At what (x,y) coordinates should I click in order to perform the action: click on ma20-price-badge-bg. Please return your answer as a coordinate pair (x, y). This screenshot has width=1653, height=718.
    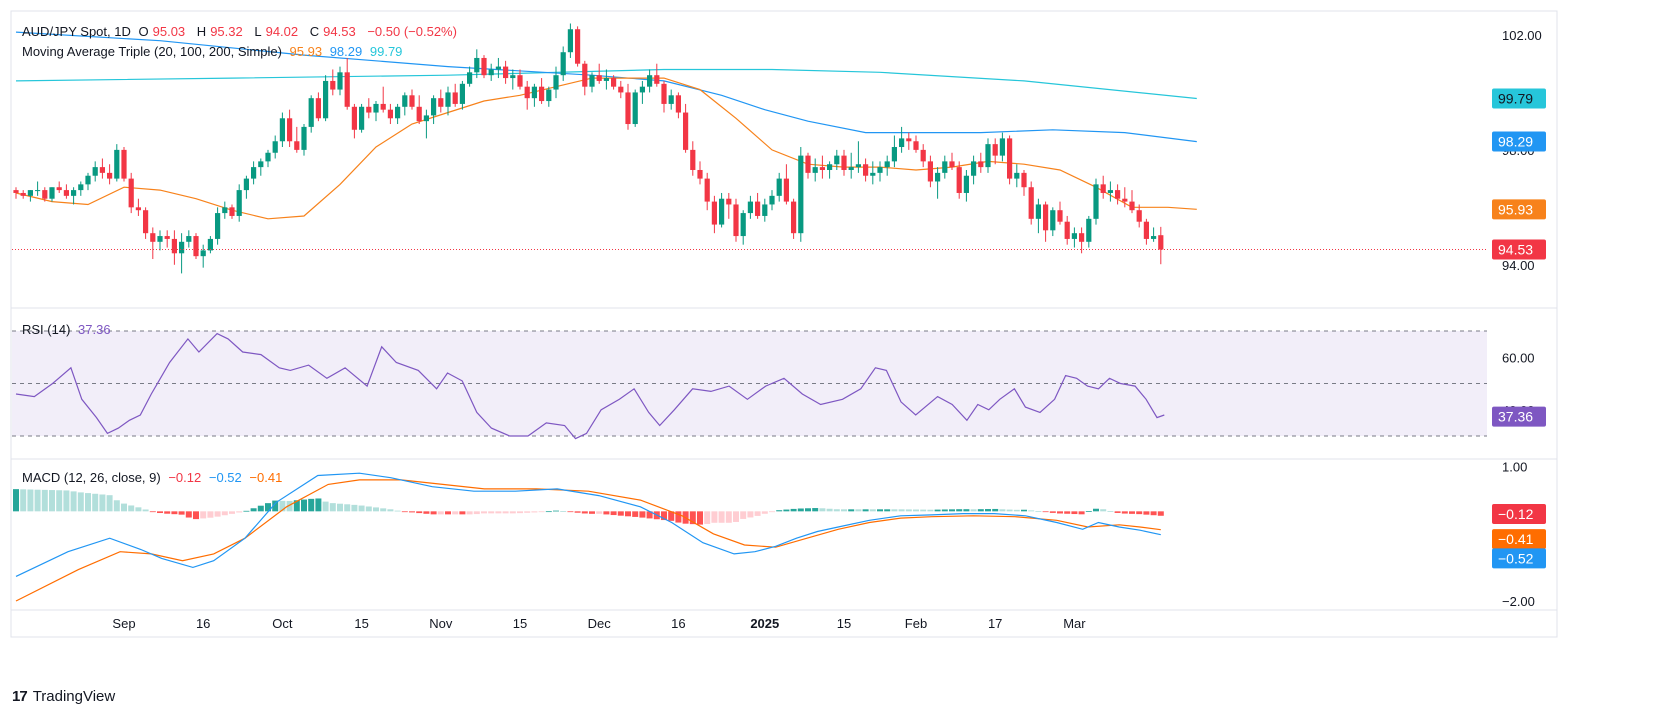
    Looking at the image, I should click on (1519, 209).